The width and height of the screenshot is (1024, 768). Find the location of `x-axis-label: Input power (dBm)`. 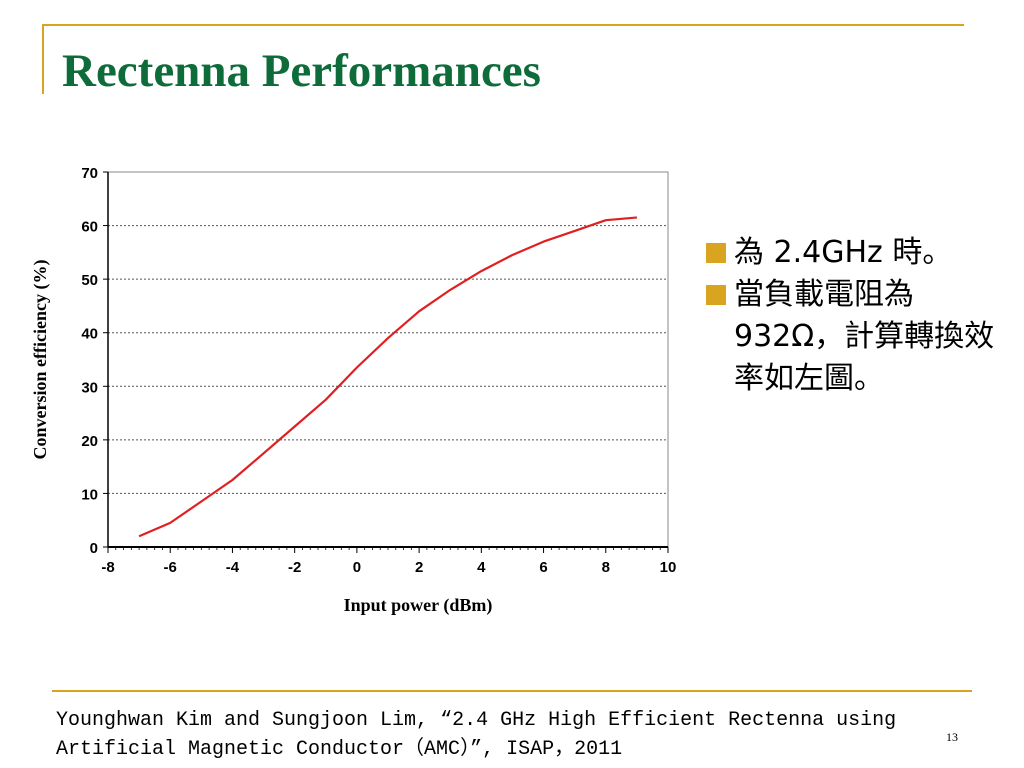

x-axis-label: Input power (dBm) is located at coordinates (418, 605).